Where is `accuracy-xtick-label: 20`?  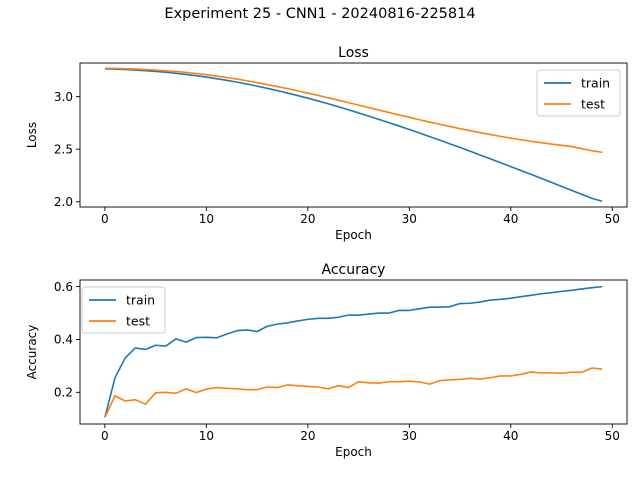
accuracy-xtick-label: 20 is located at coordinates (307, 436).